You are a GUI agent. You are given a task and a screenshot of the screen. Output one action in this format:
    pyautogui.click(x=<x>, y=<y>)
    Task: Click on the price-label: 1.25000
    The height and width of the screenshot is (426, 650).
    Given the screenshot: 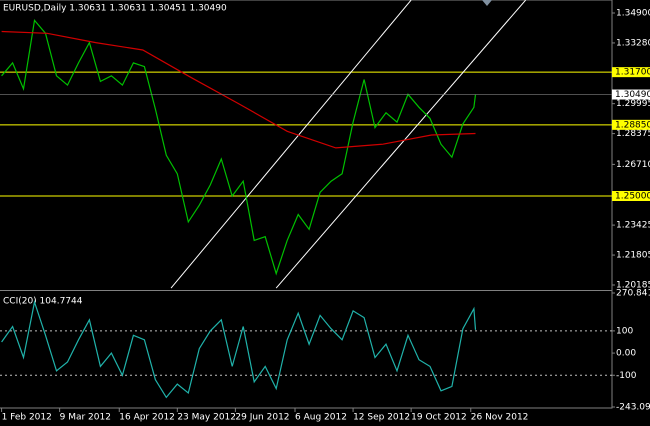 What is the action you would take?
    pyautogui.click(x=632, y=196)
    